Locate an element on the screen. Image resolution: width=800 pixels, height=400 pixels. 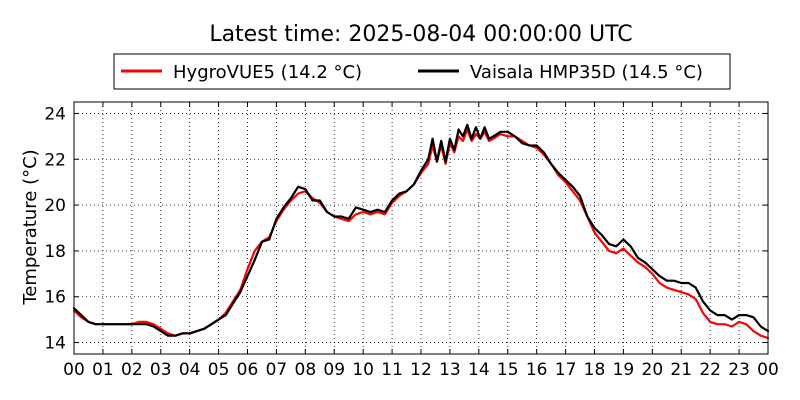
x-tick-label: 23 is located at coordinates (739, 370).